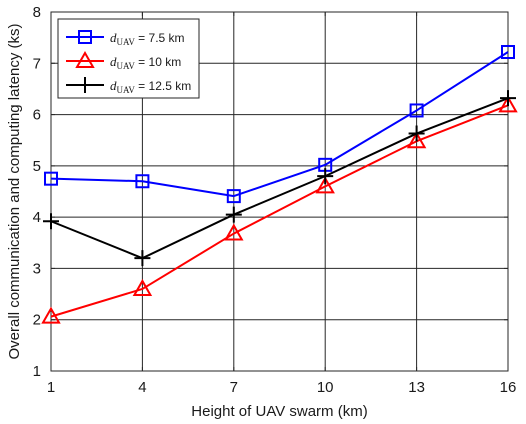  What do you see at coordinates (325, 387) in the screenshot?
I see `x-tick-label: 10` at bounding box center [325, 387].